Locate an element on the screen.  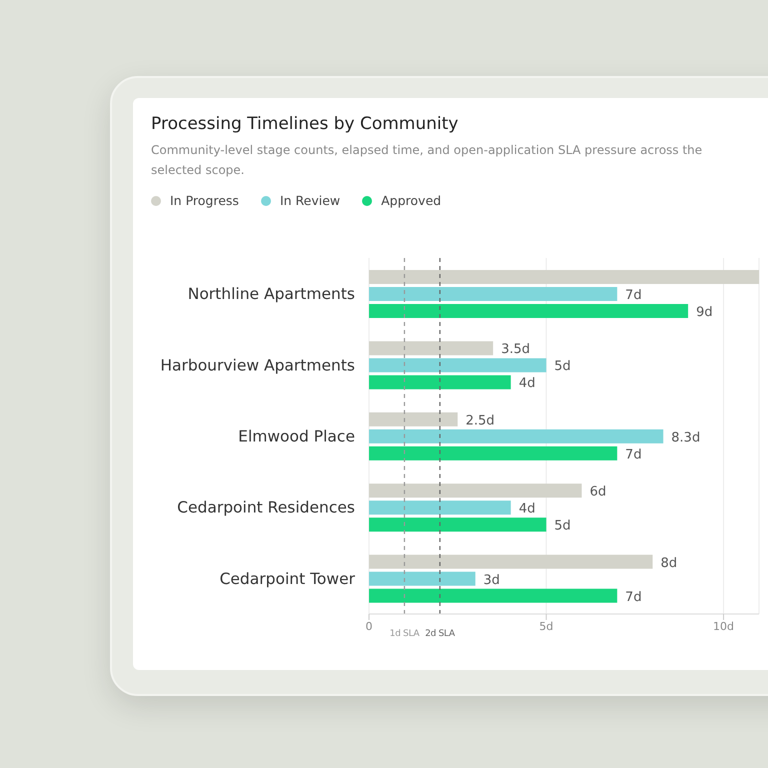
data-label: 3d is located at coordinates (491, 580).